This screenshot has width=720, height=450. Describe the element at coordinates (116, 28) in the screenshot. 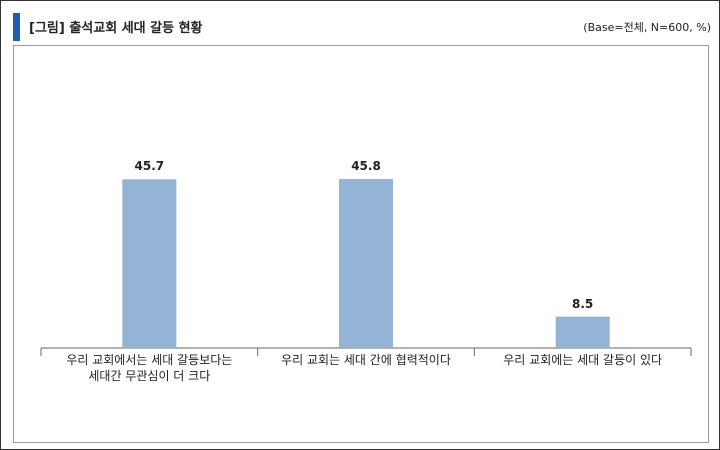

I see `chart-title: [그림] 출석교회 세대 갈등 현황` at that location.